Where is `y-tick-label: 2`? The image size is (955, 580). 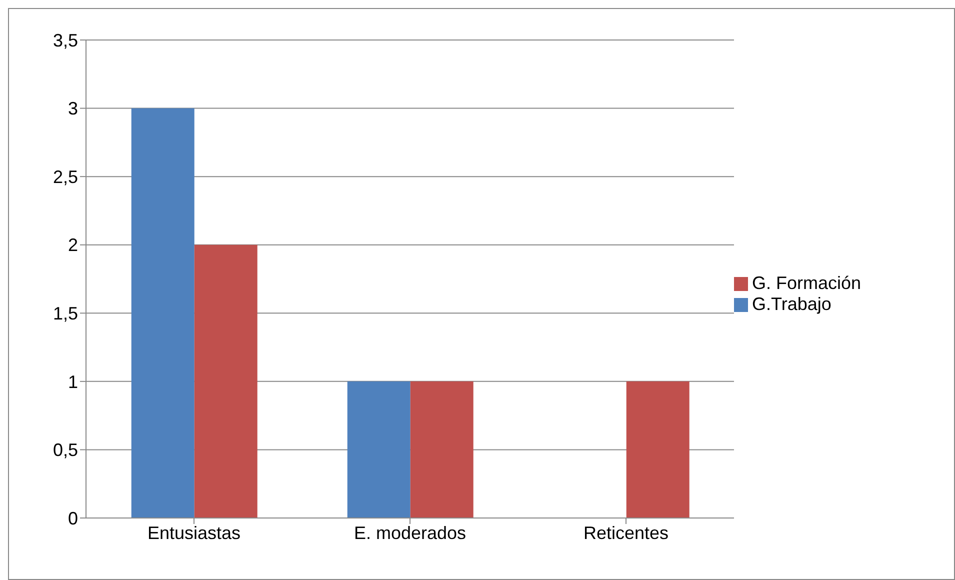 y-tick-label: 2 is located at coordinates (73, 245).